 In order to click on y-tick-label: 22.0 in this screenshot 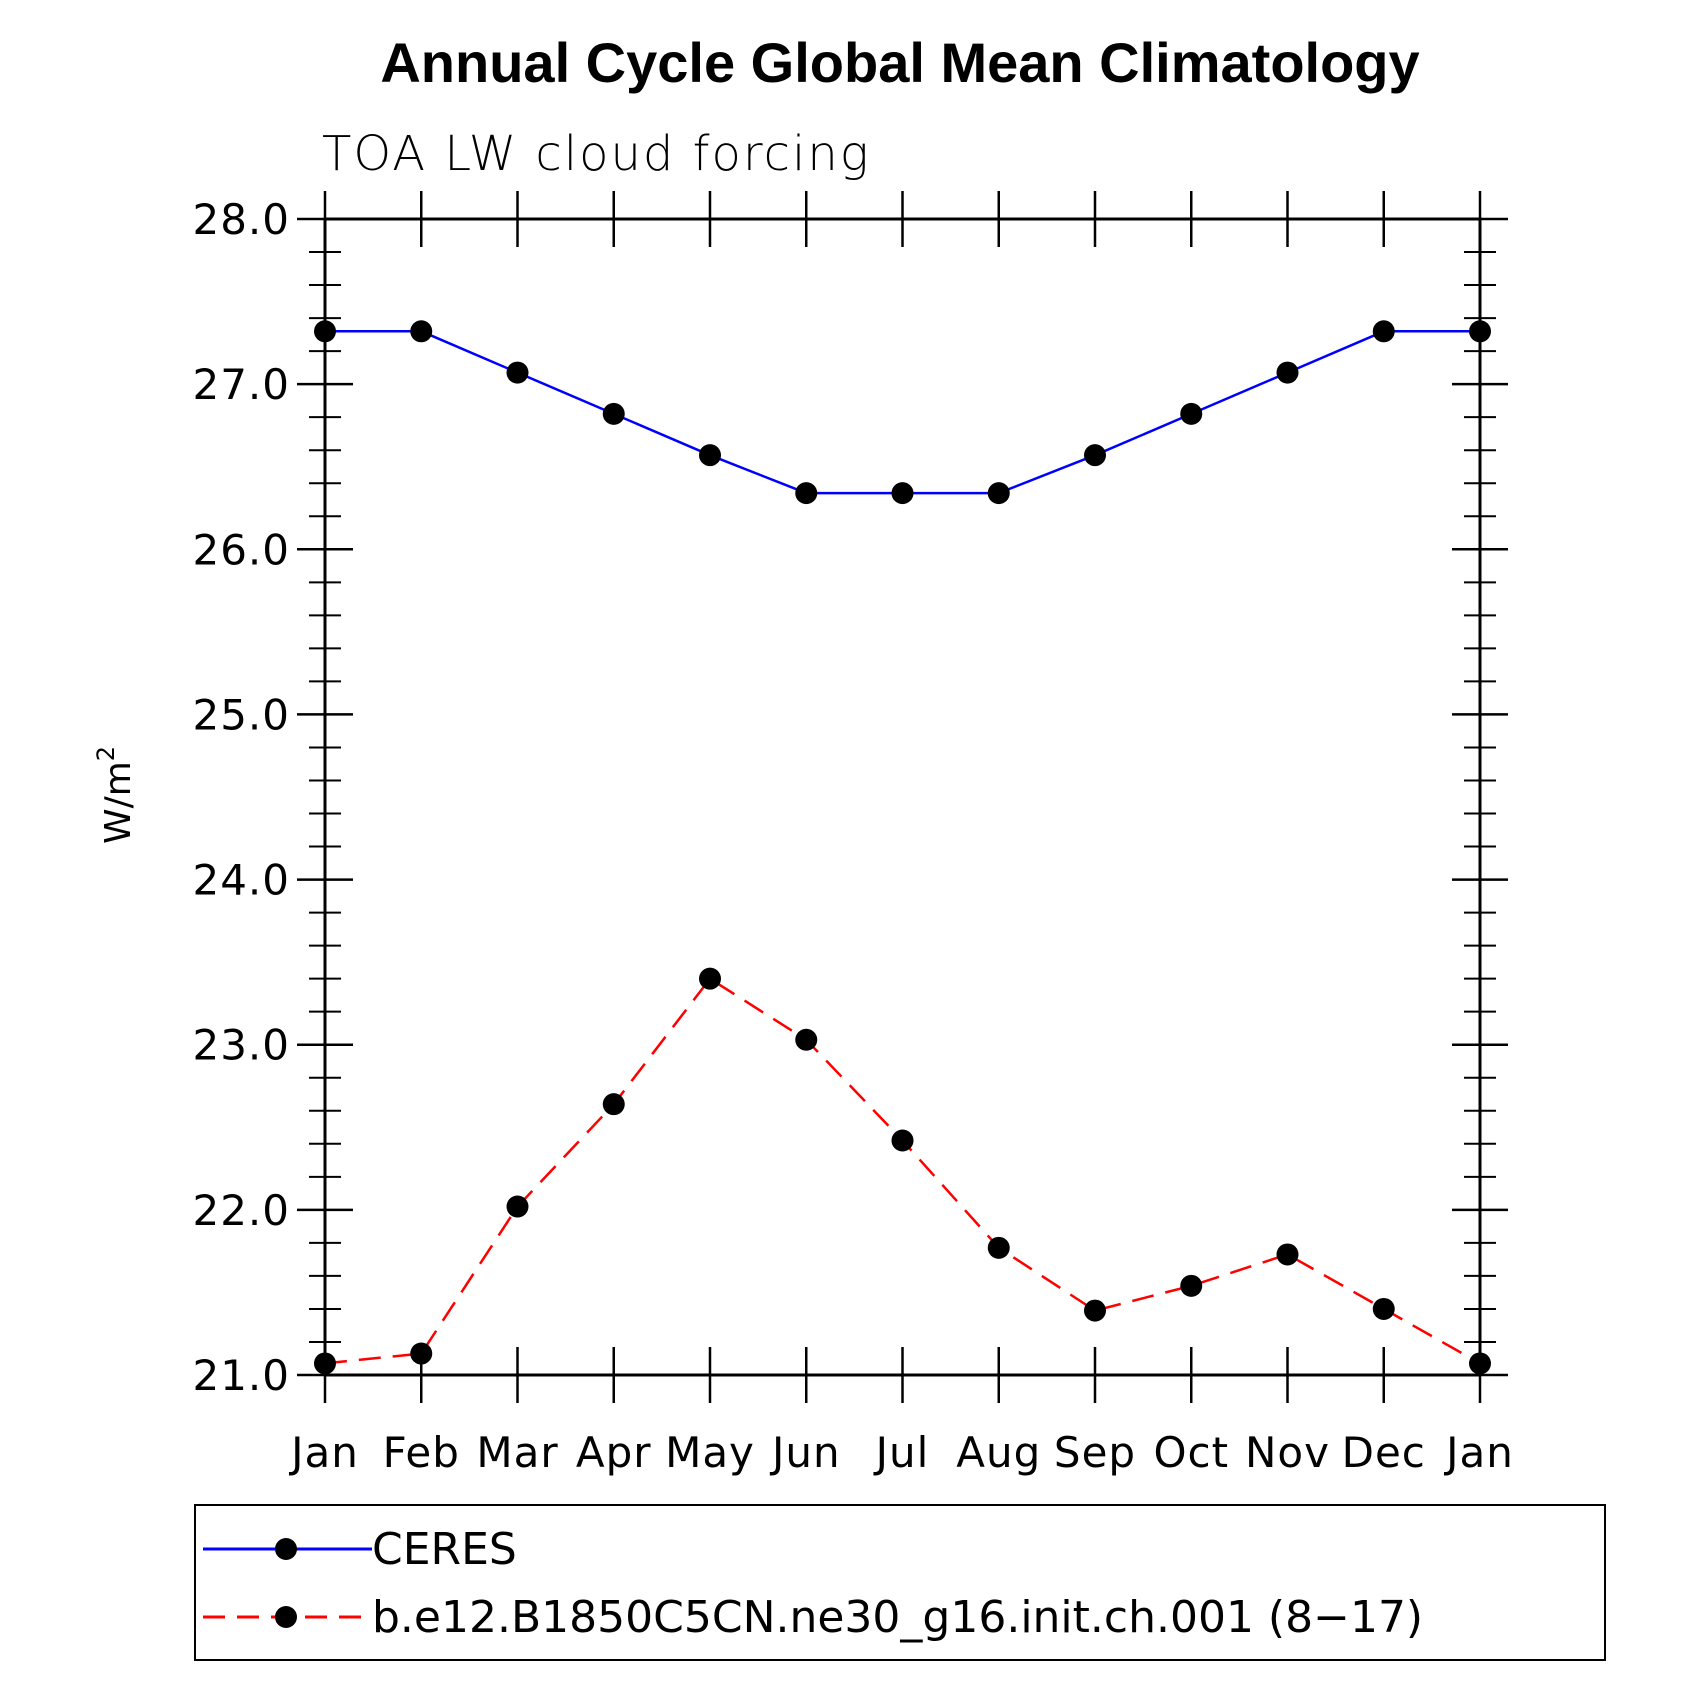, I will do `click(241, 1210)`.